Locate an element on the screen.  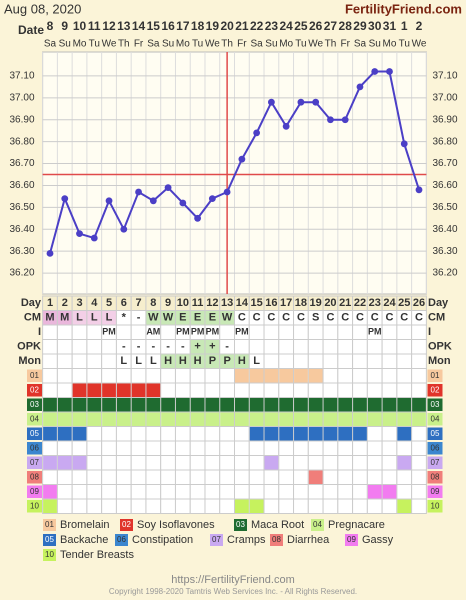
y-tick-label: 36.50 is located at coordinates (21, 207).